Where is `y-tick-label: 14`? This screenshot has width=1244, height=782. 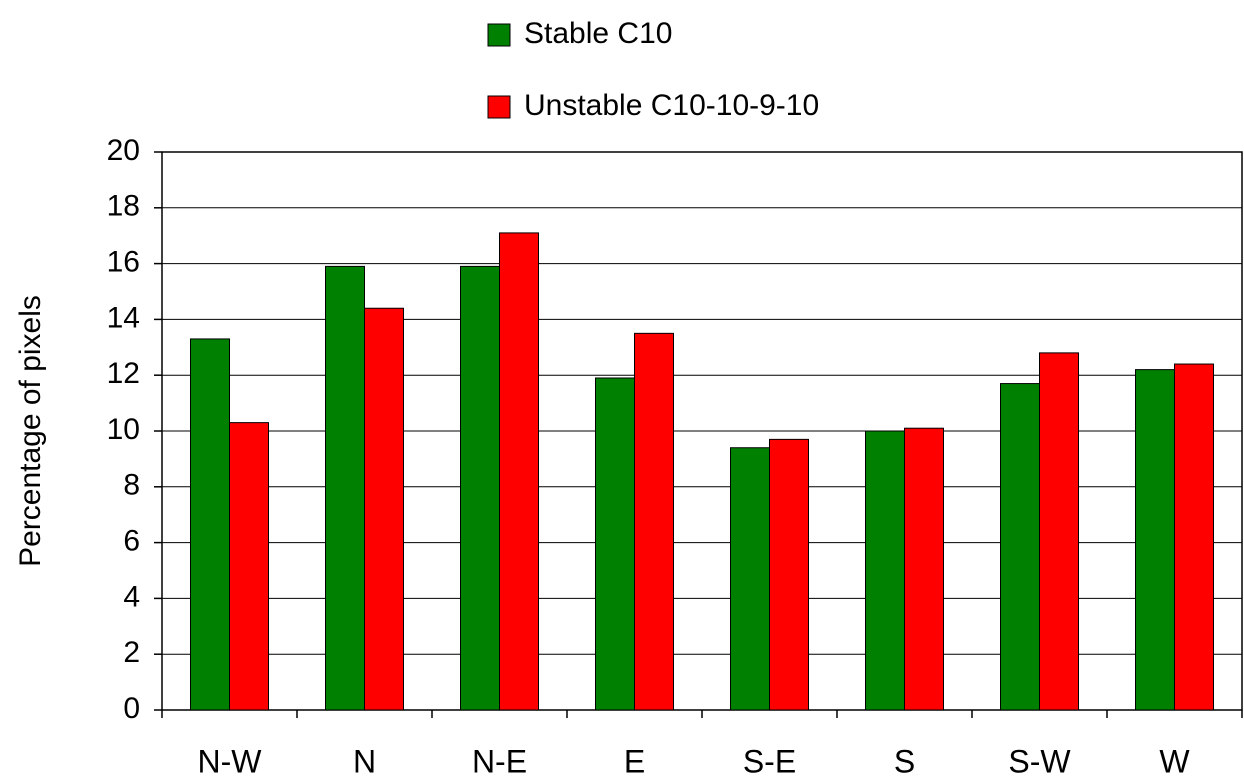 y-tick-label: 14 is located at coordinates (123, 317).